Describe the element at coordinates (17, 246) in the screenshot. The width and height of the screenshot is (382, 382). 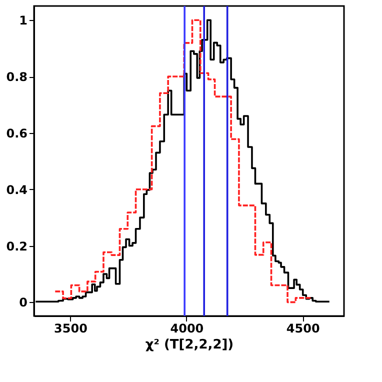
I see `y-tick-label: 0.2` at that location.